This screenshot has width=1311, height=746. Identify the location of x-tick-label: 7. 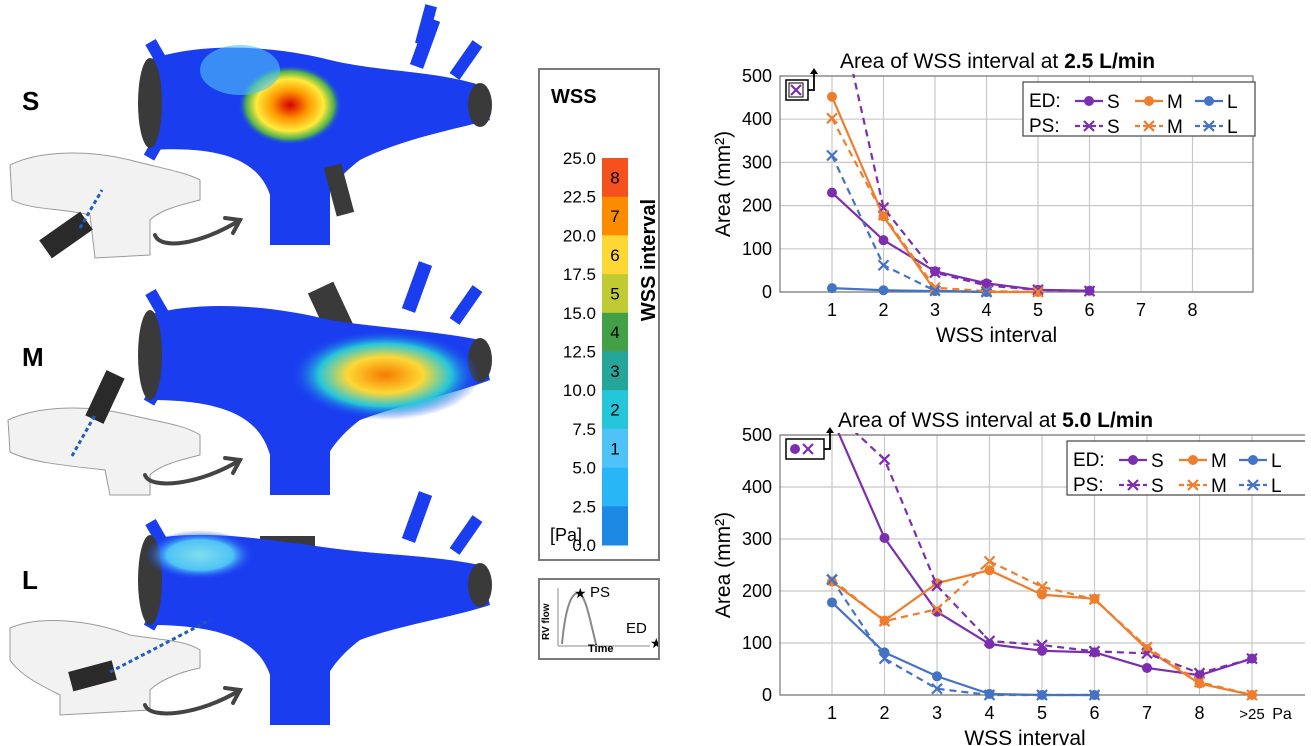
(1141, 310).